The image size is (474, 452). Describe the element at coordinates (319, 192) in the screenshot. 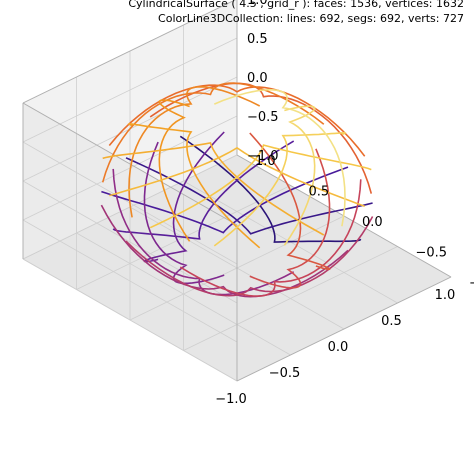

I see `y-tick-label-3: 0.5` at that location.